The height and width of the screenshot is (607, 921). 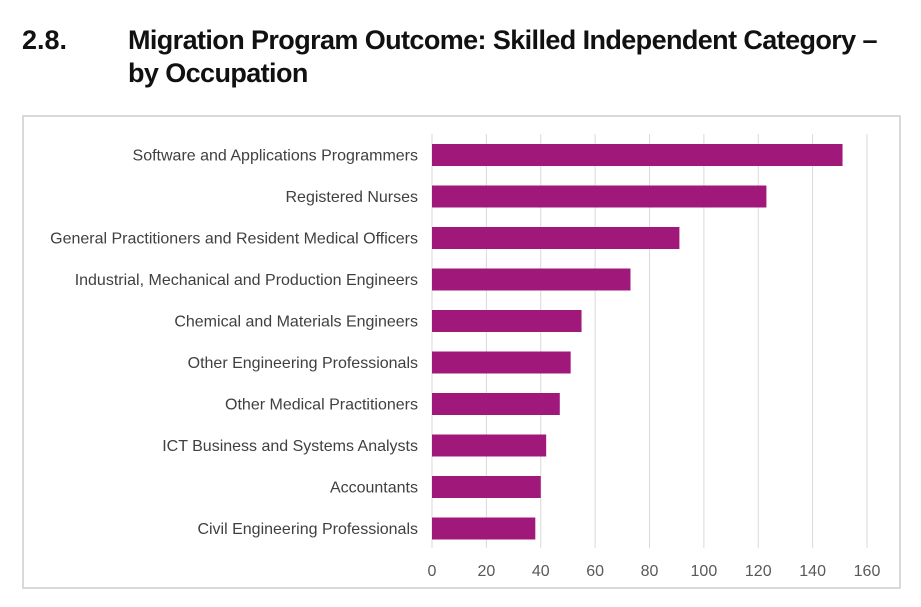 What do you see at coordinates (541, 571) in the screenshot?
I see `x-tick-label: 40` at bounding box center [541, 571].